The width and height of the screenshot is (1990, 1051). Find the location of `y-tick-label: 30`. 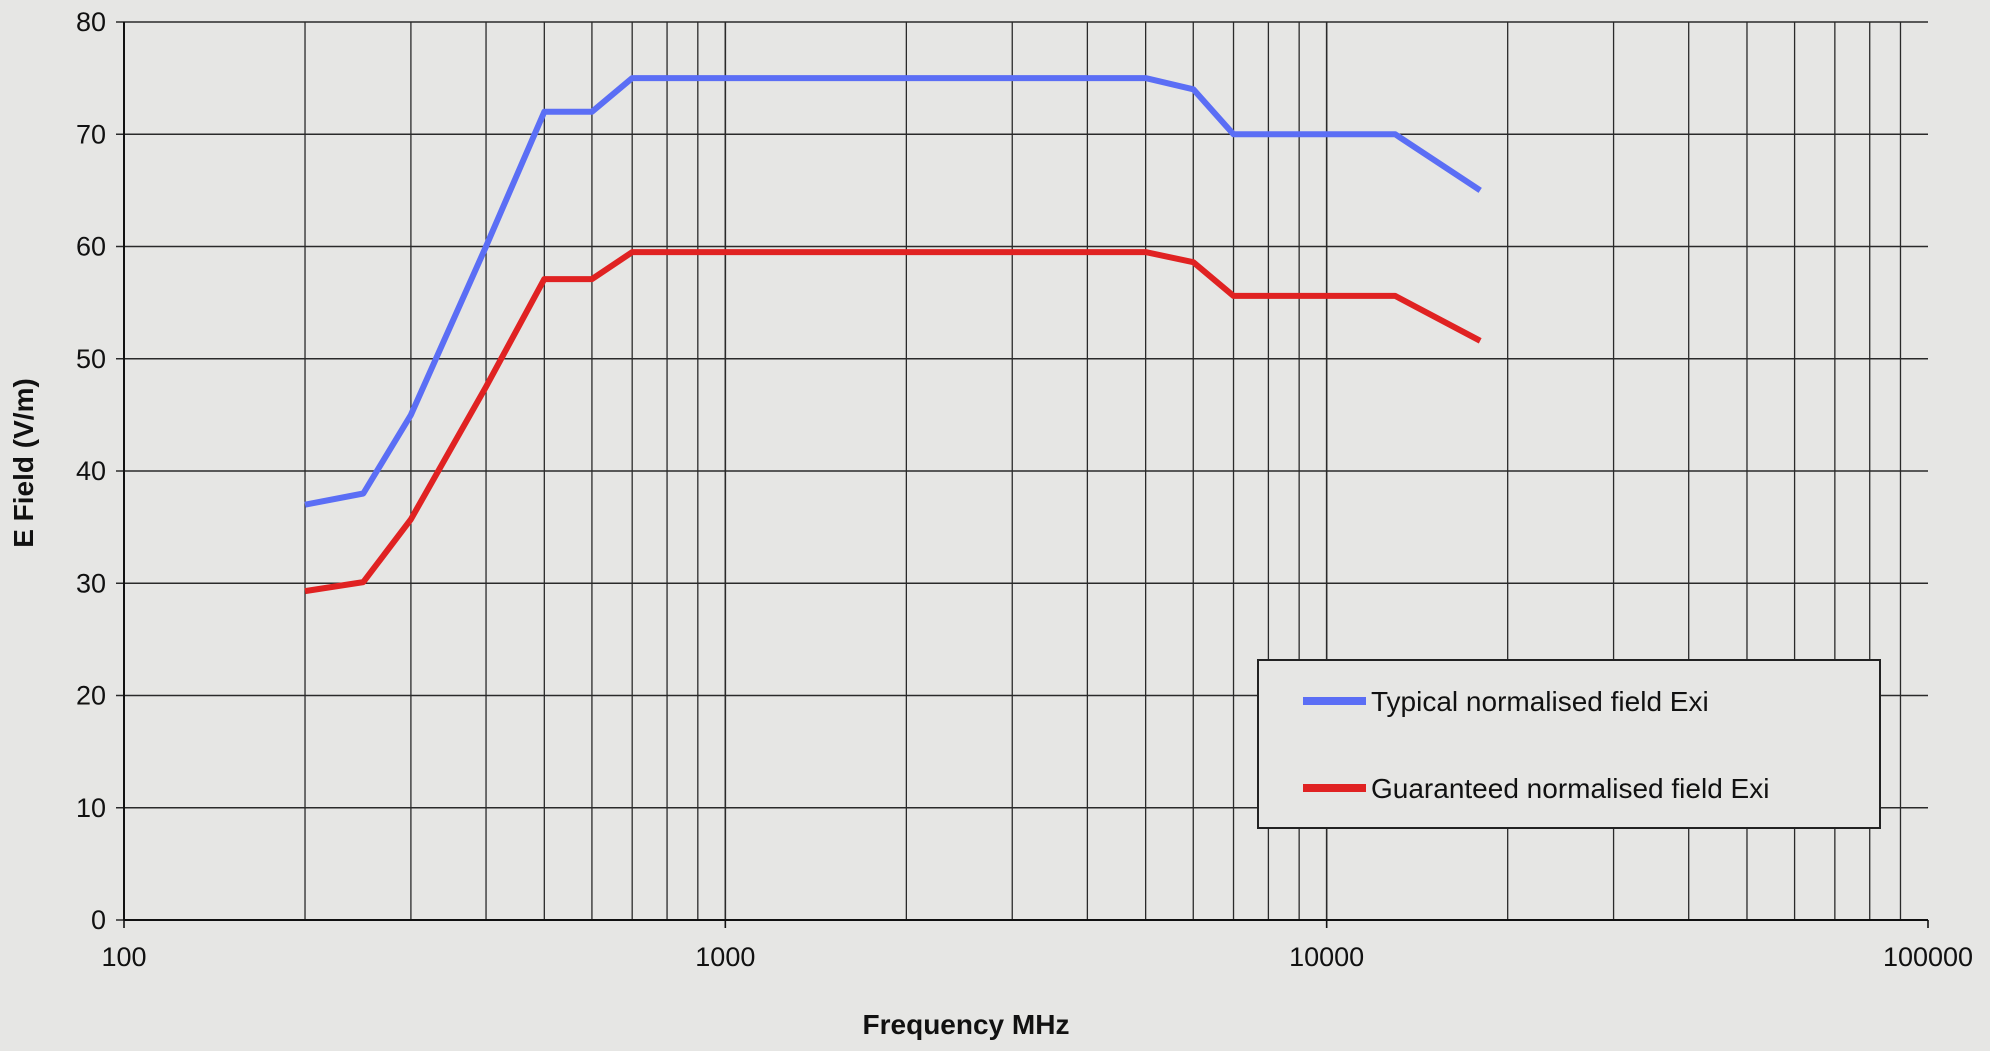

y-tick-label: 30 is located at coordinates (91, 583).